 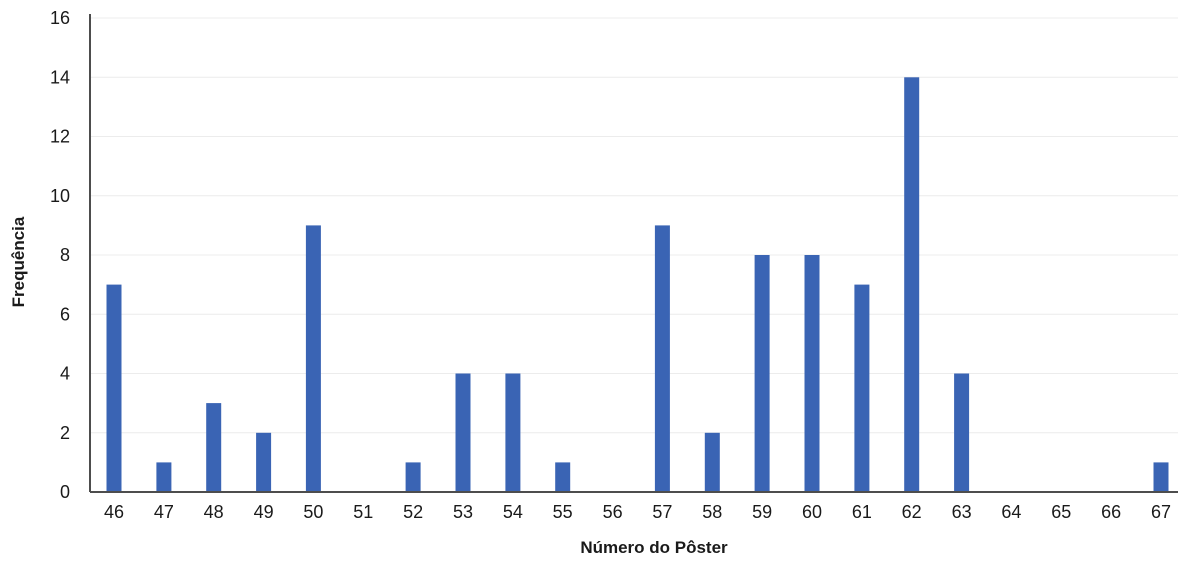 I want to click on y-tick-label-4: 4, so click(x=65, y=374).